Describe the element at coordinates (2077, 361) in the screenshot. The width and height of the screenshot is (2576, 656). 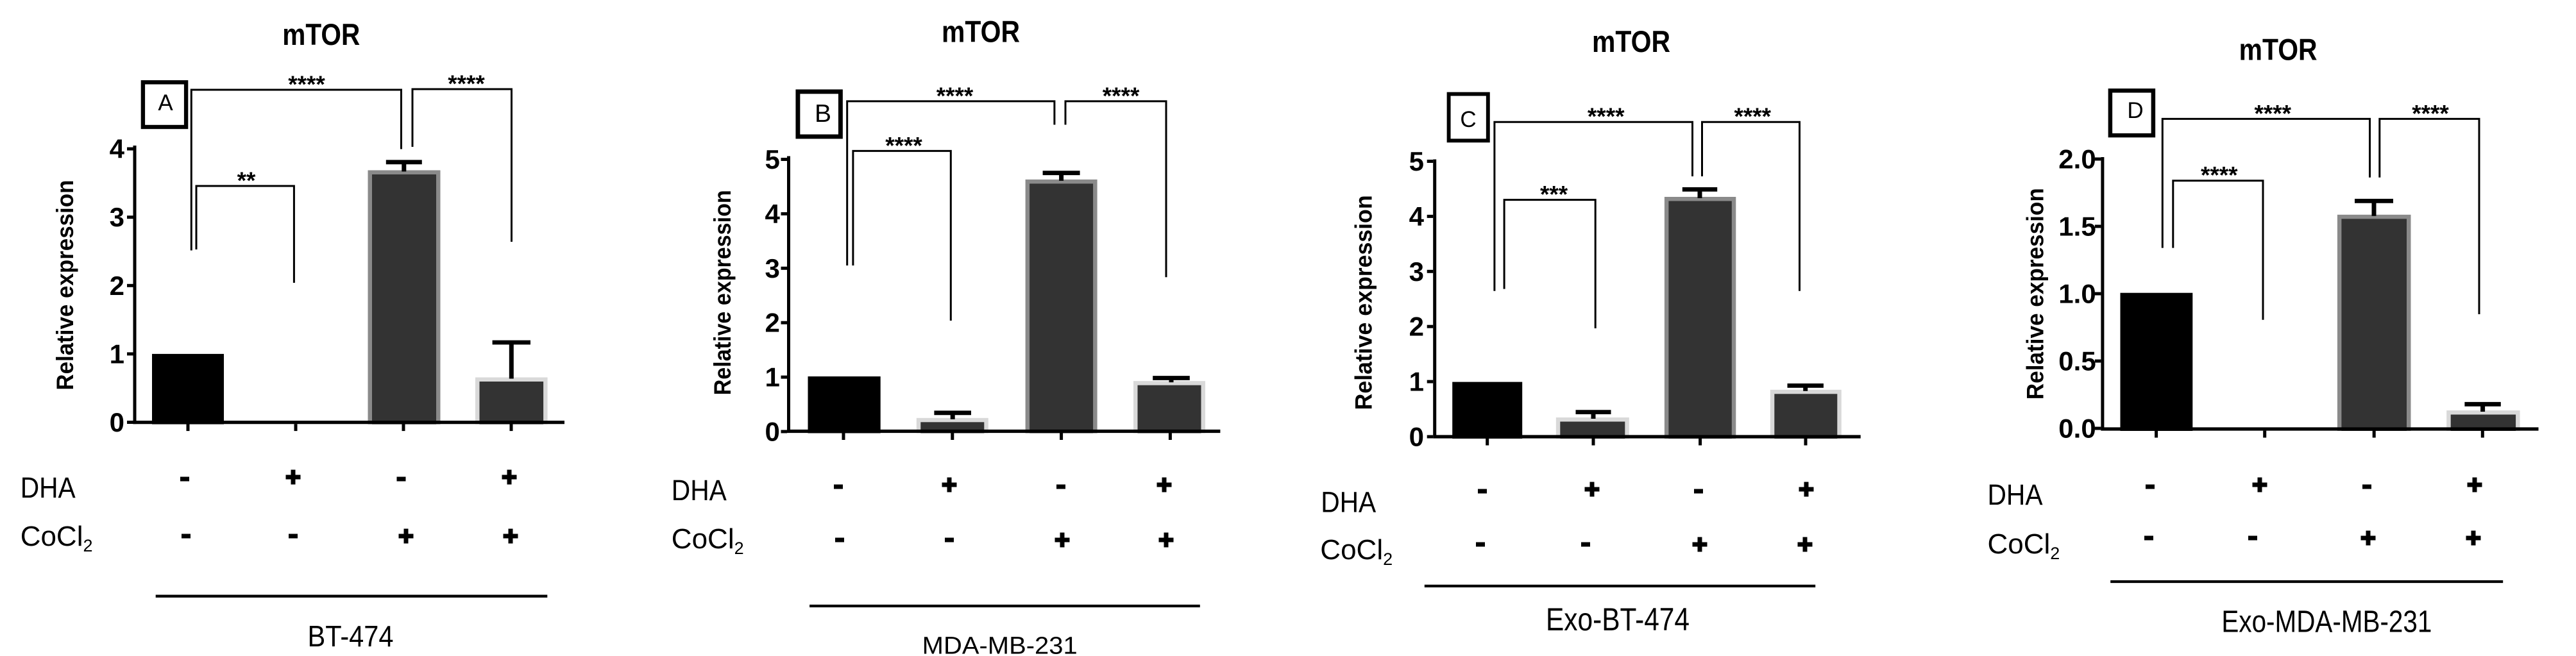
I see `svg-text: 0.5` at that location.